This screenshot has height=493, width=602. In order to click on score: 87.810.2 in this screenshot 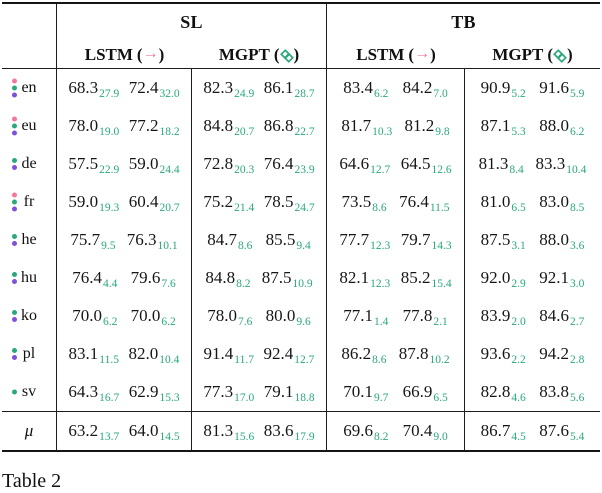, I will do `click(424, 355)`.